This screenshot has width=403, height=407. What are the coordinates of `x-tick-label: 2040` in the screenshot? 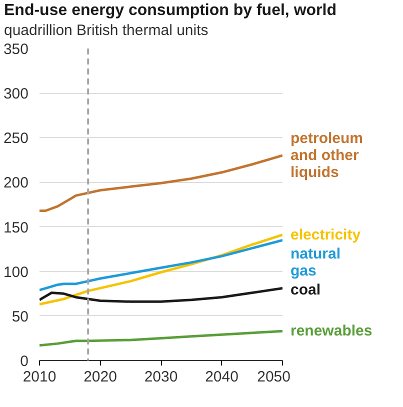 It's located at (221, 377).